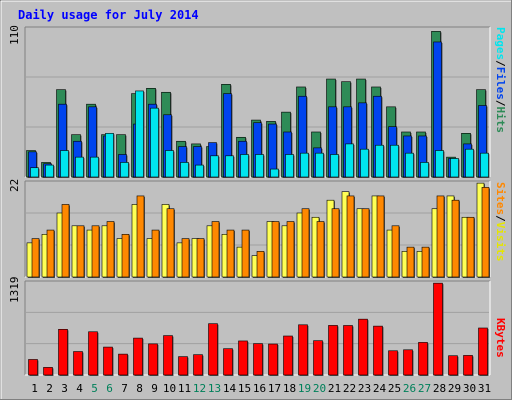  I want to click on day-label: 21, so click(334, 388).